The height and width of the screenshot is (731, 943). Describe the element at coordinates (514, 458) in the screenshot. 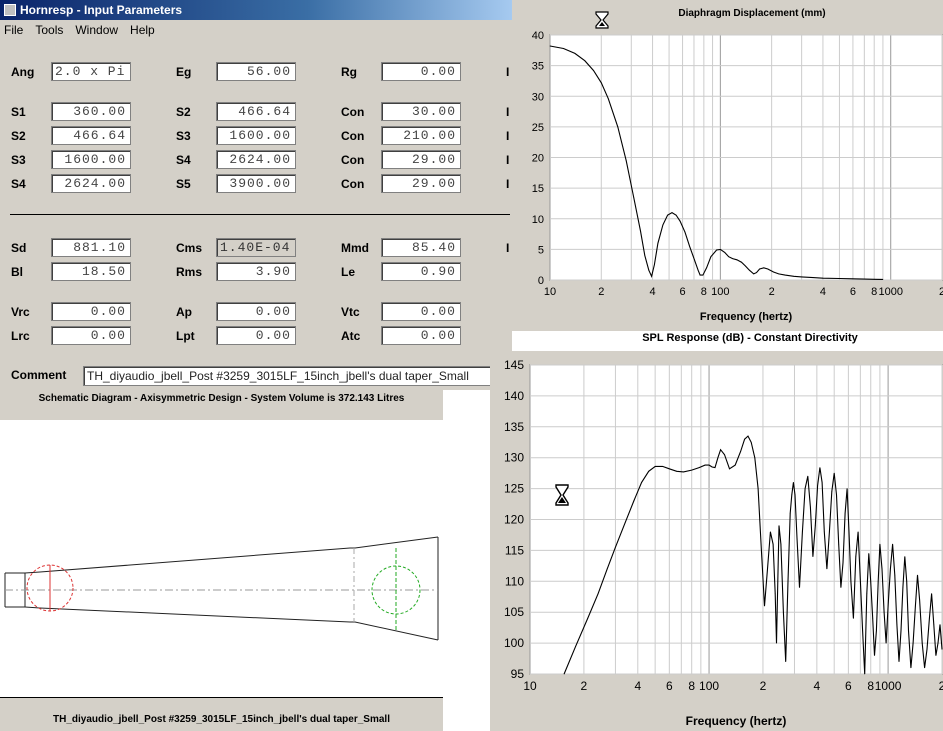

I see `y-tick-label: 130` at that location.